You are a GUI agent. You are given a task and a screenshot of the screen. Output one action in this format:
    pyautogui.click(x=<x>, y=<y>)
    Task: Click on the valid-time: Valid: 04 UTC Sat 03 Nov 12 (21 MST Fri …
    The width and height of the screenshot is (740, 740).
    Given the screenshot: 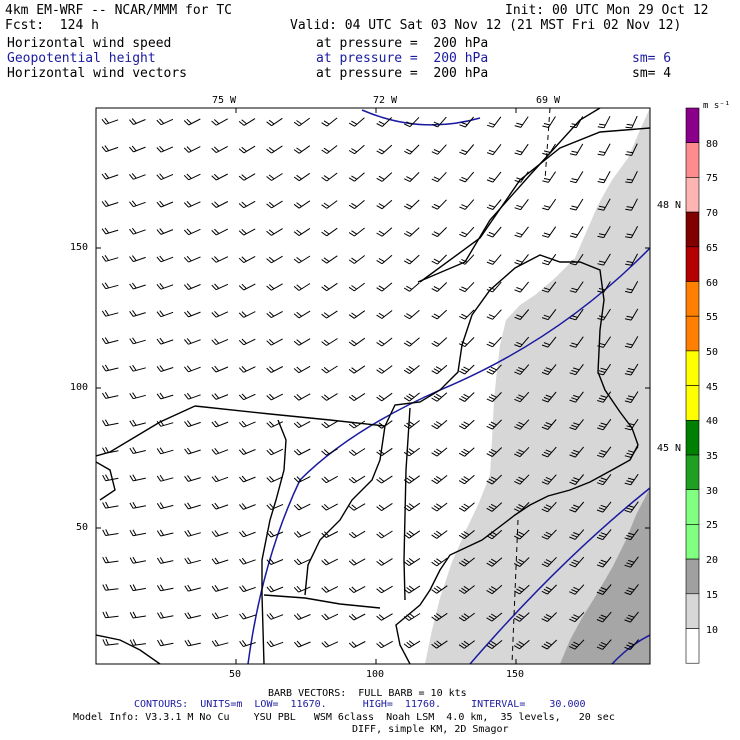 What is the action you would take?
    pyautogui.click(x=486, y=25)
    